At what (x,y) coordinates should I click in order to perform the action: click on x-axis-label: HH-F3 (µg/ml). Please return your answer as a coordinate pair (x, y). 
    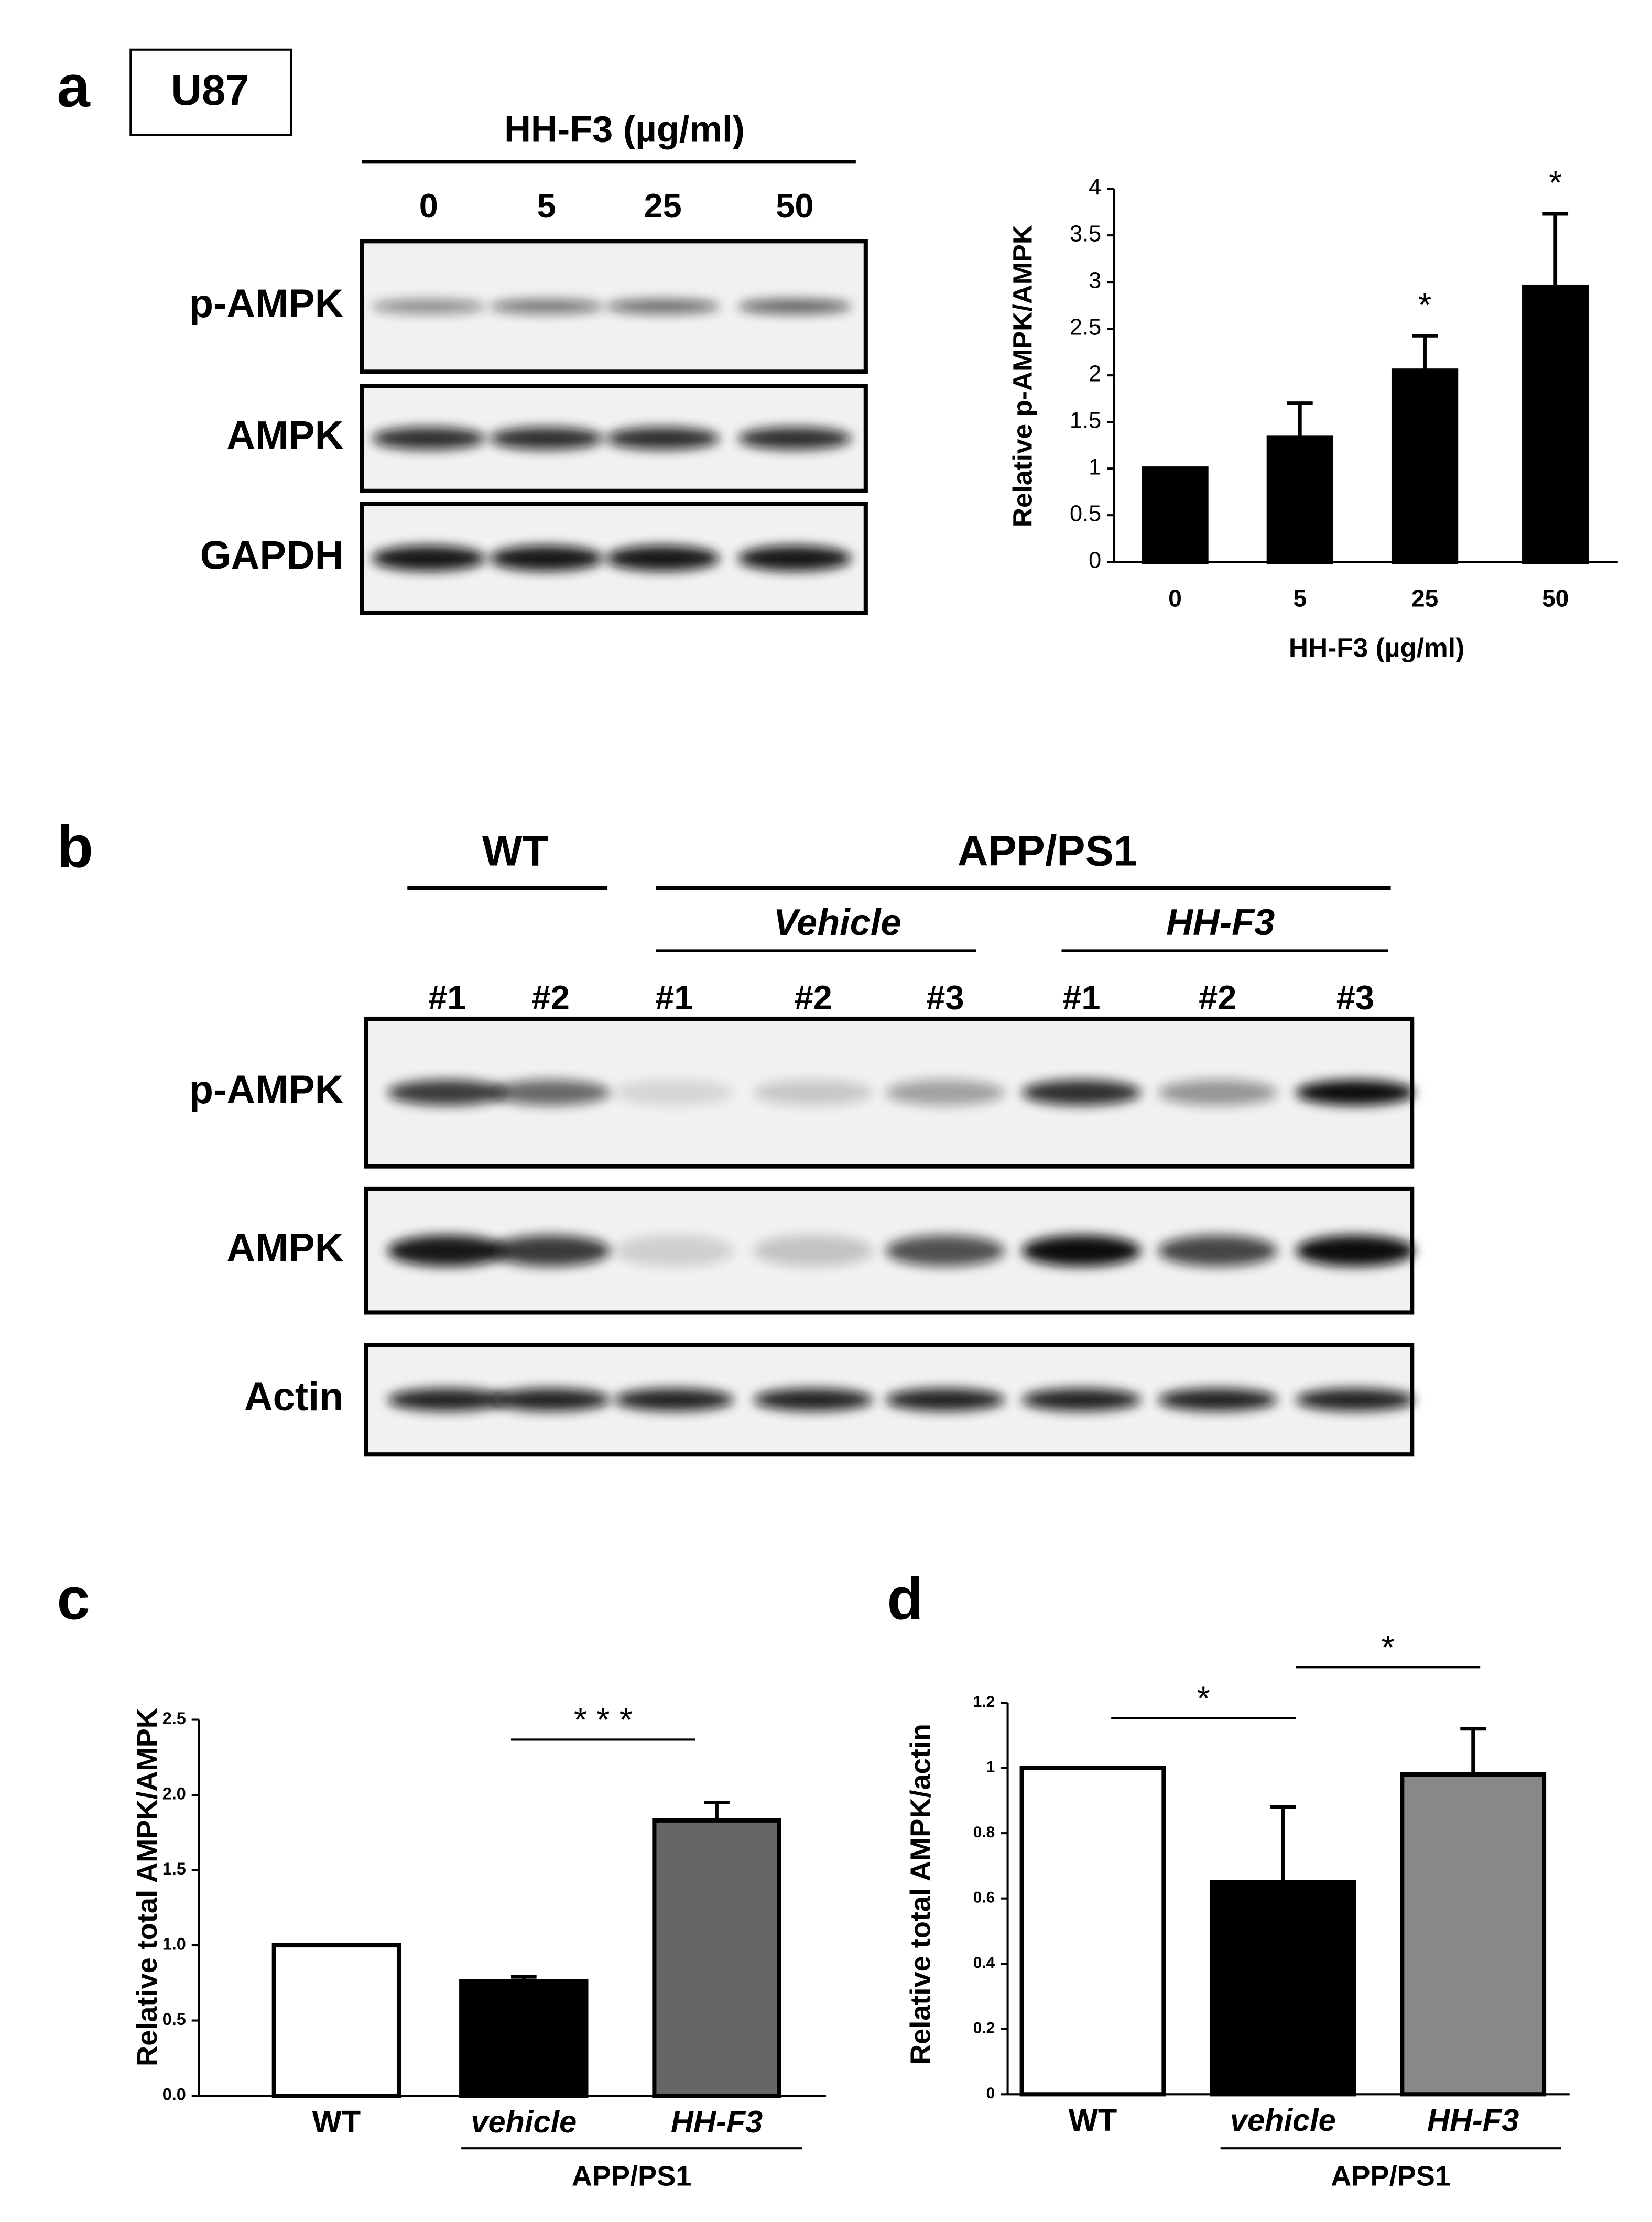
    Looking at the image, I should click on (1376, 648).